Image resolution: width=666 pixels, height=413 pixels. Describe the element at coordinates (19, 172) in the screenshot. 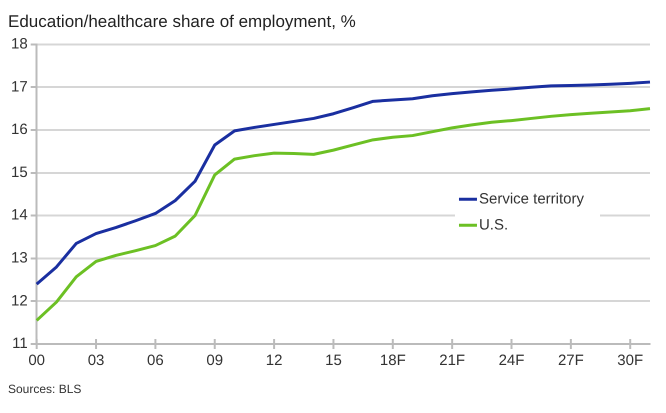

I see `y-tick-label: 15` at that location.